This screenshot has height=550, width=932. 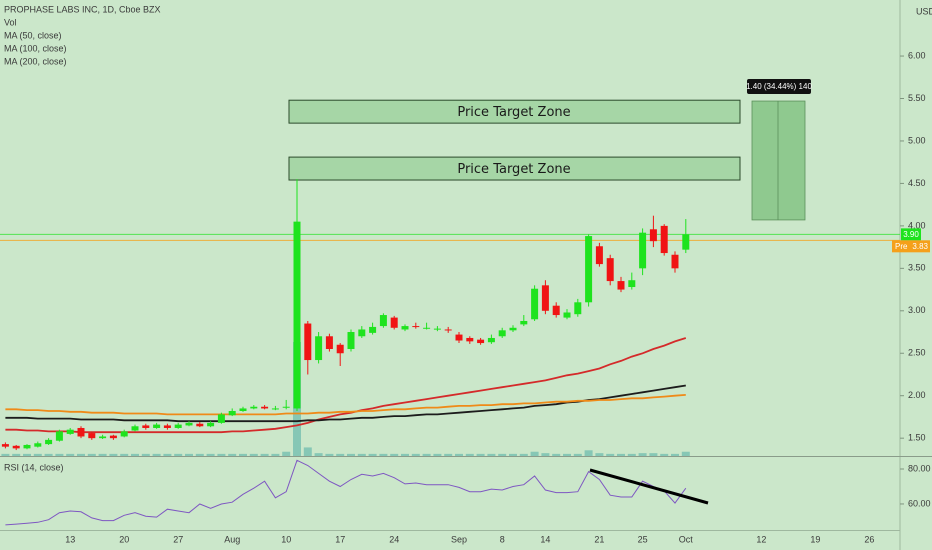 What do you see at coordinates (346, 492) in the screenshot?
I see `rsi-line` at bounding box center [346, 492].